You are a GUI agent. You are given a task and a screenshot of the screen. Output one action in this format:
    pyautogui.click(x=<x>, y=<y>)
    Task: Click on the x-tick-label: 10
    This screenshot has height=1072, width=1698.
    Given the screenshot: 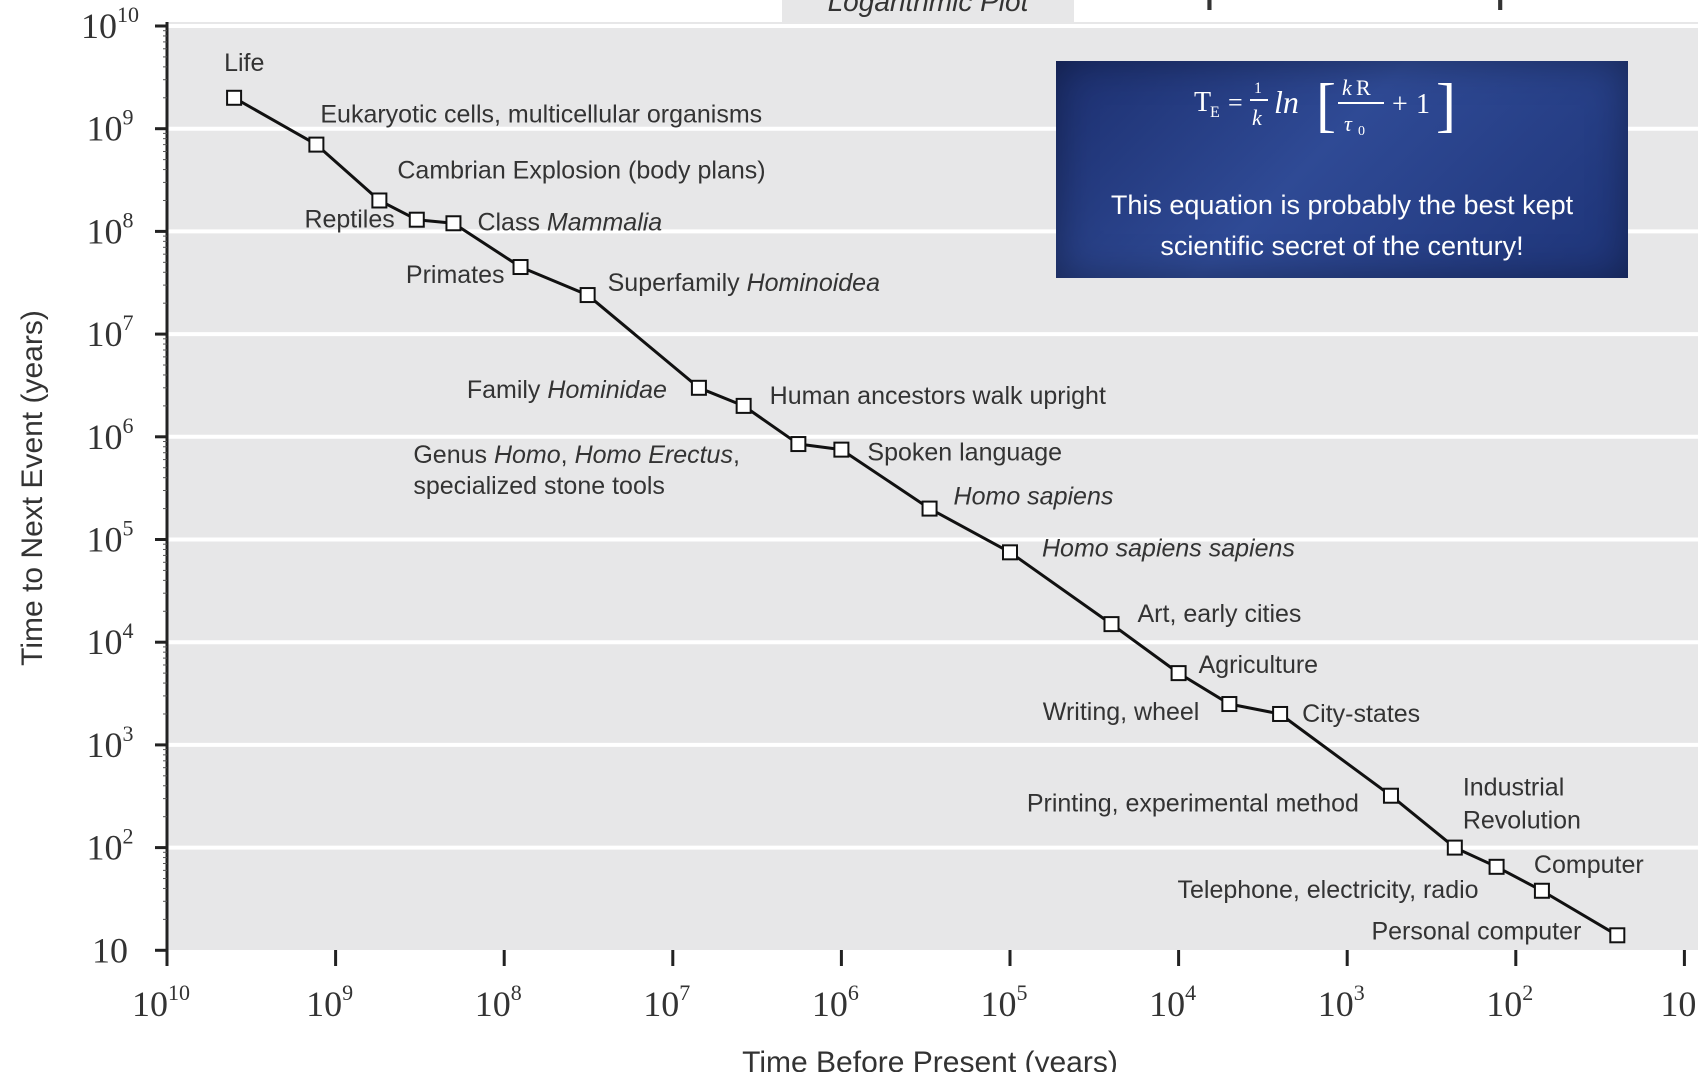 What is the action you would take?
    pyautogui.click(x=1678, y=1004)
    